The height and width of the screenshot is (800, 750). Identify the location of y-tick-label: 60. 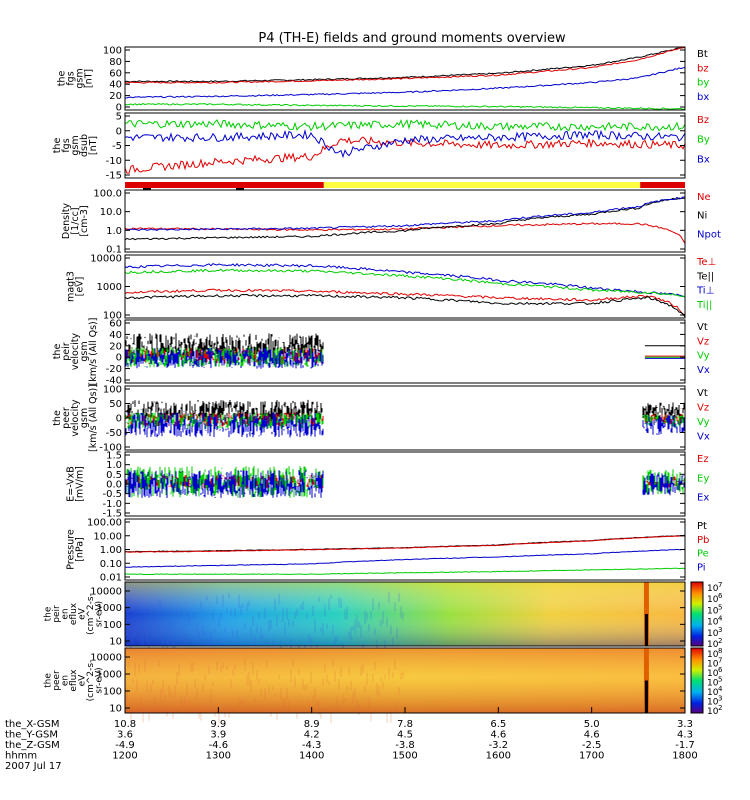
(115, 73).